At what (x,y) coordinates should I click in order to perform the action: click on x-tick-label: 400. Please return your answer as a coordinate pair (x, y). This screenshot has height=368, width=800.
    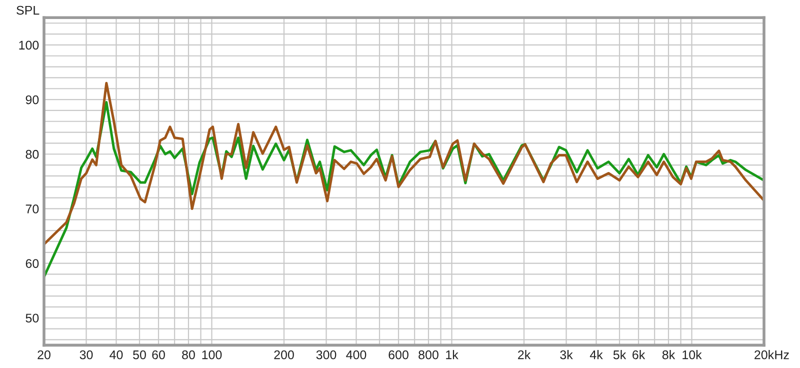
    Looking at the image, I should click on (356, 355).